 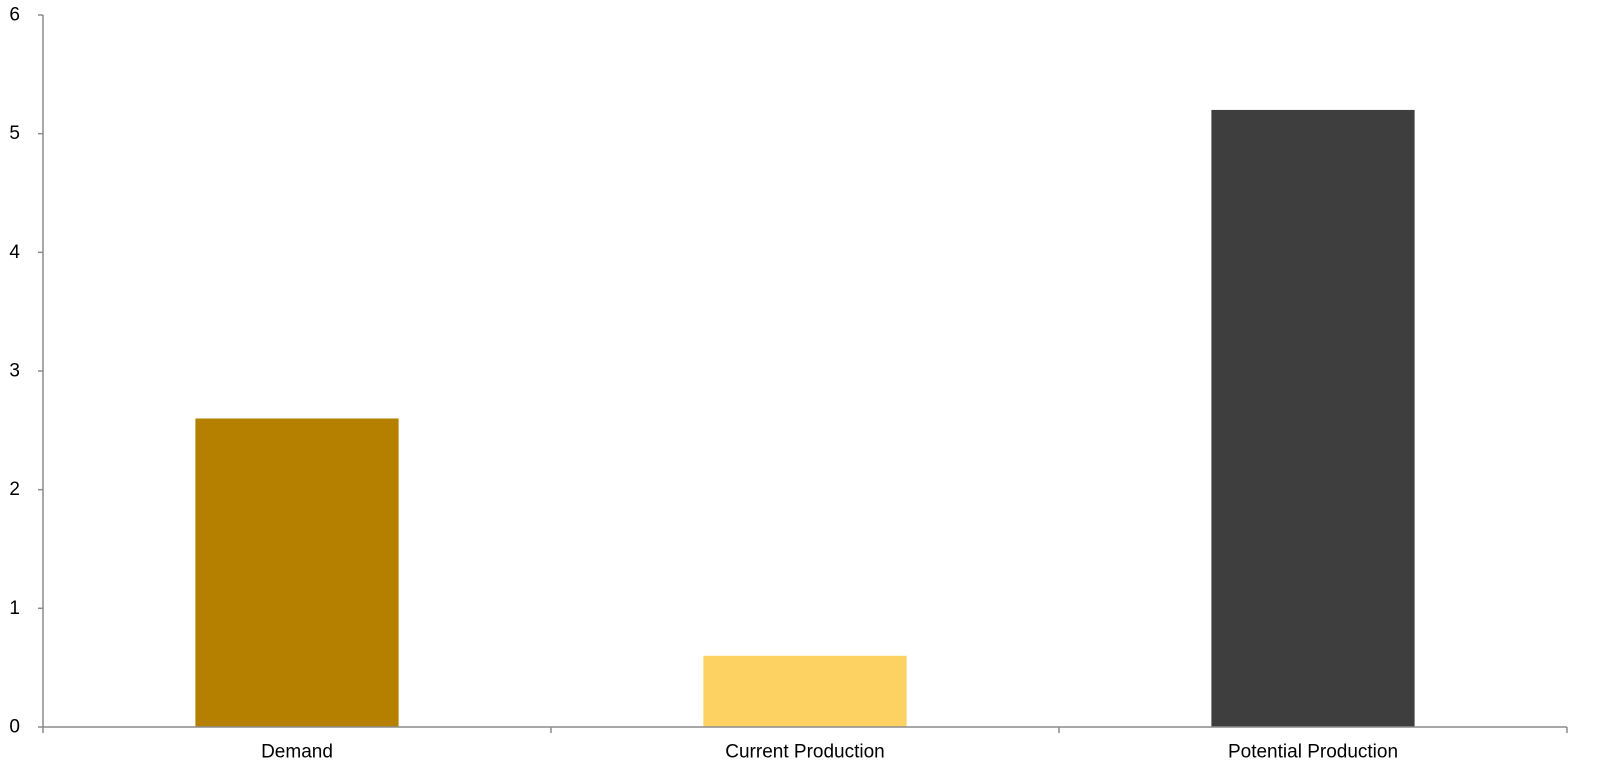 What do you see at coordinates (14, 371) in the screenshot?
I see `y-tick-label: 3` at bounding box center [14, 371].